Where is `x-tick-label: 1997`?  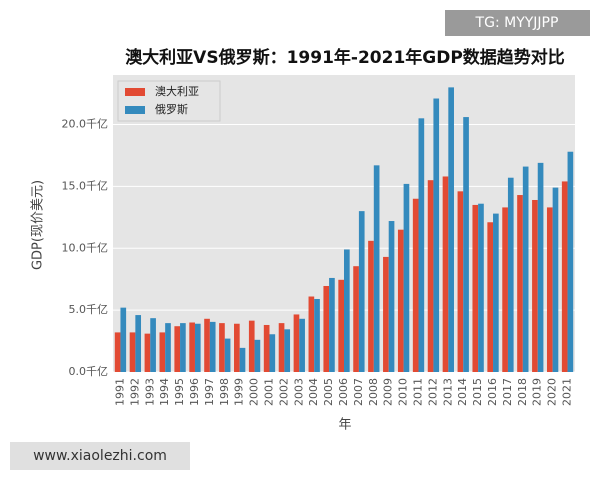
x-tick-label: 1997 is located at coordinates (209, 392).